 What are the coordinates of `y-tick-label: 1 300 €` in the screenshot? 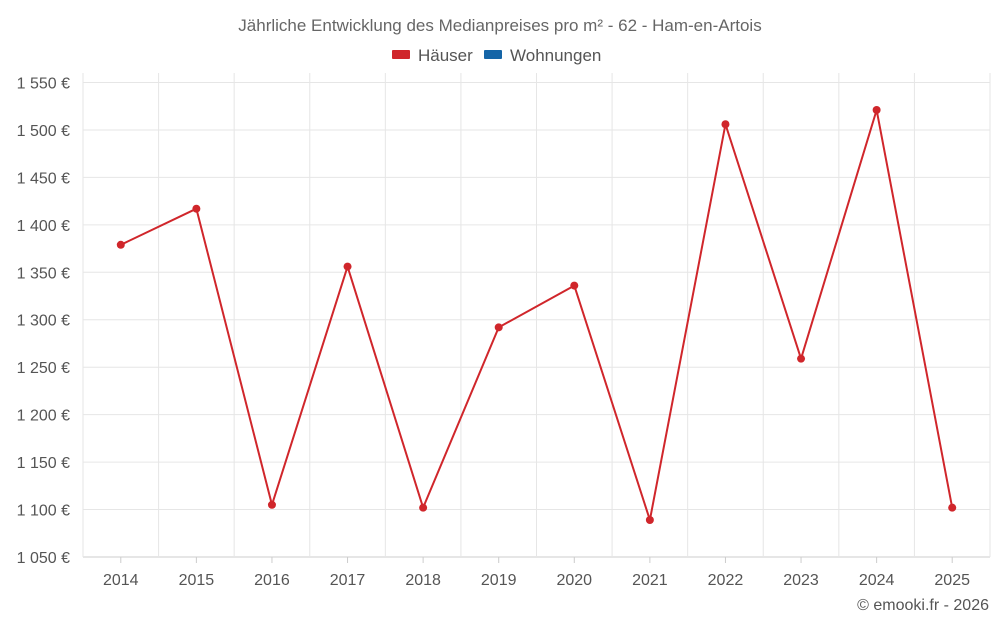 It's located at (43, 321).